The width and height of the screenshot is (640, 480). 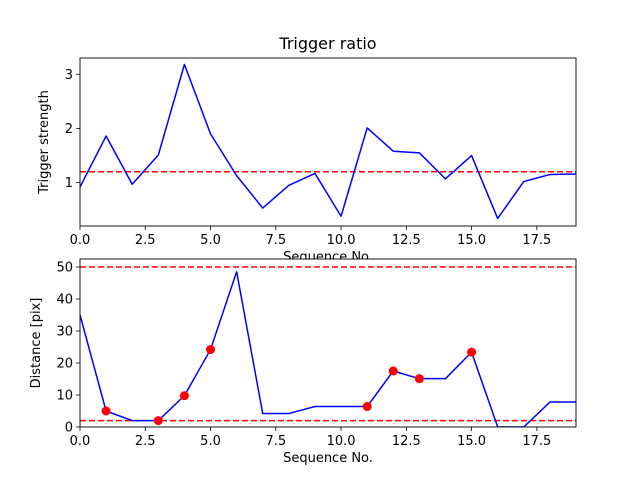 I want to click on plot-2-y-tick-label-2: 10, so click(x=64, y=396).